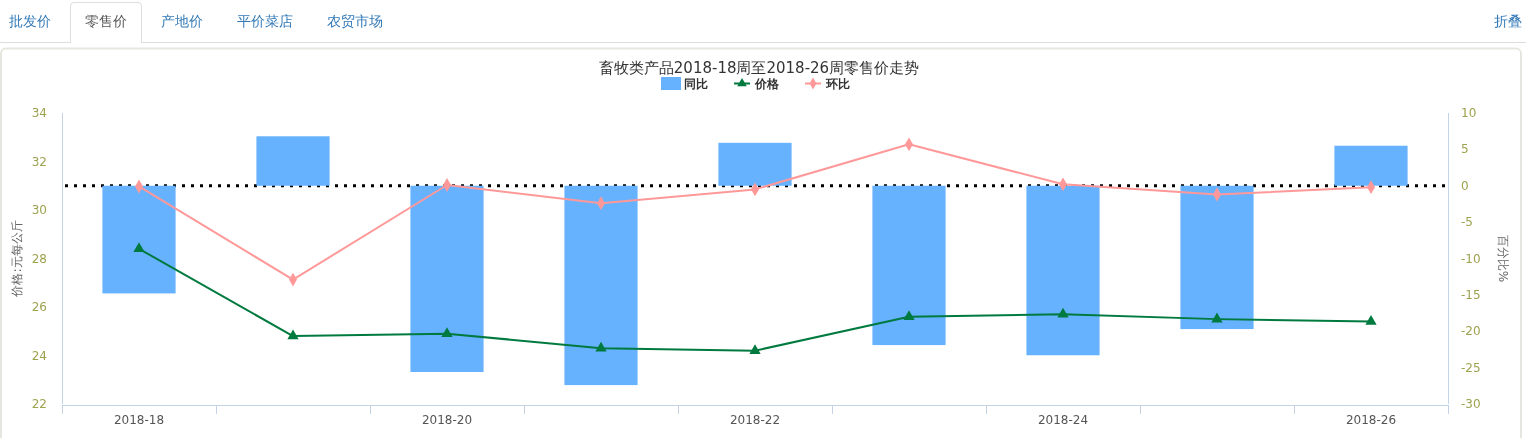 The image size is (1526, 438). I want to click on legend-label: 价格, so click(767, 84).